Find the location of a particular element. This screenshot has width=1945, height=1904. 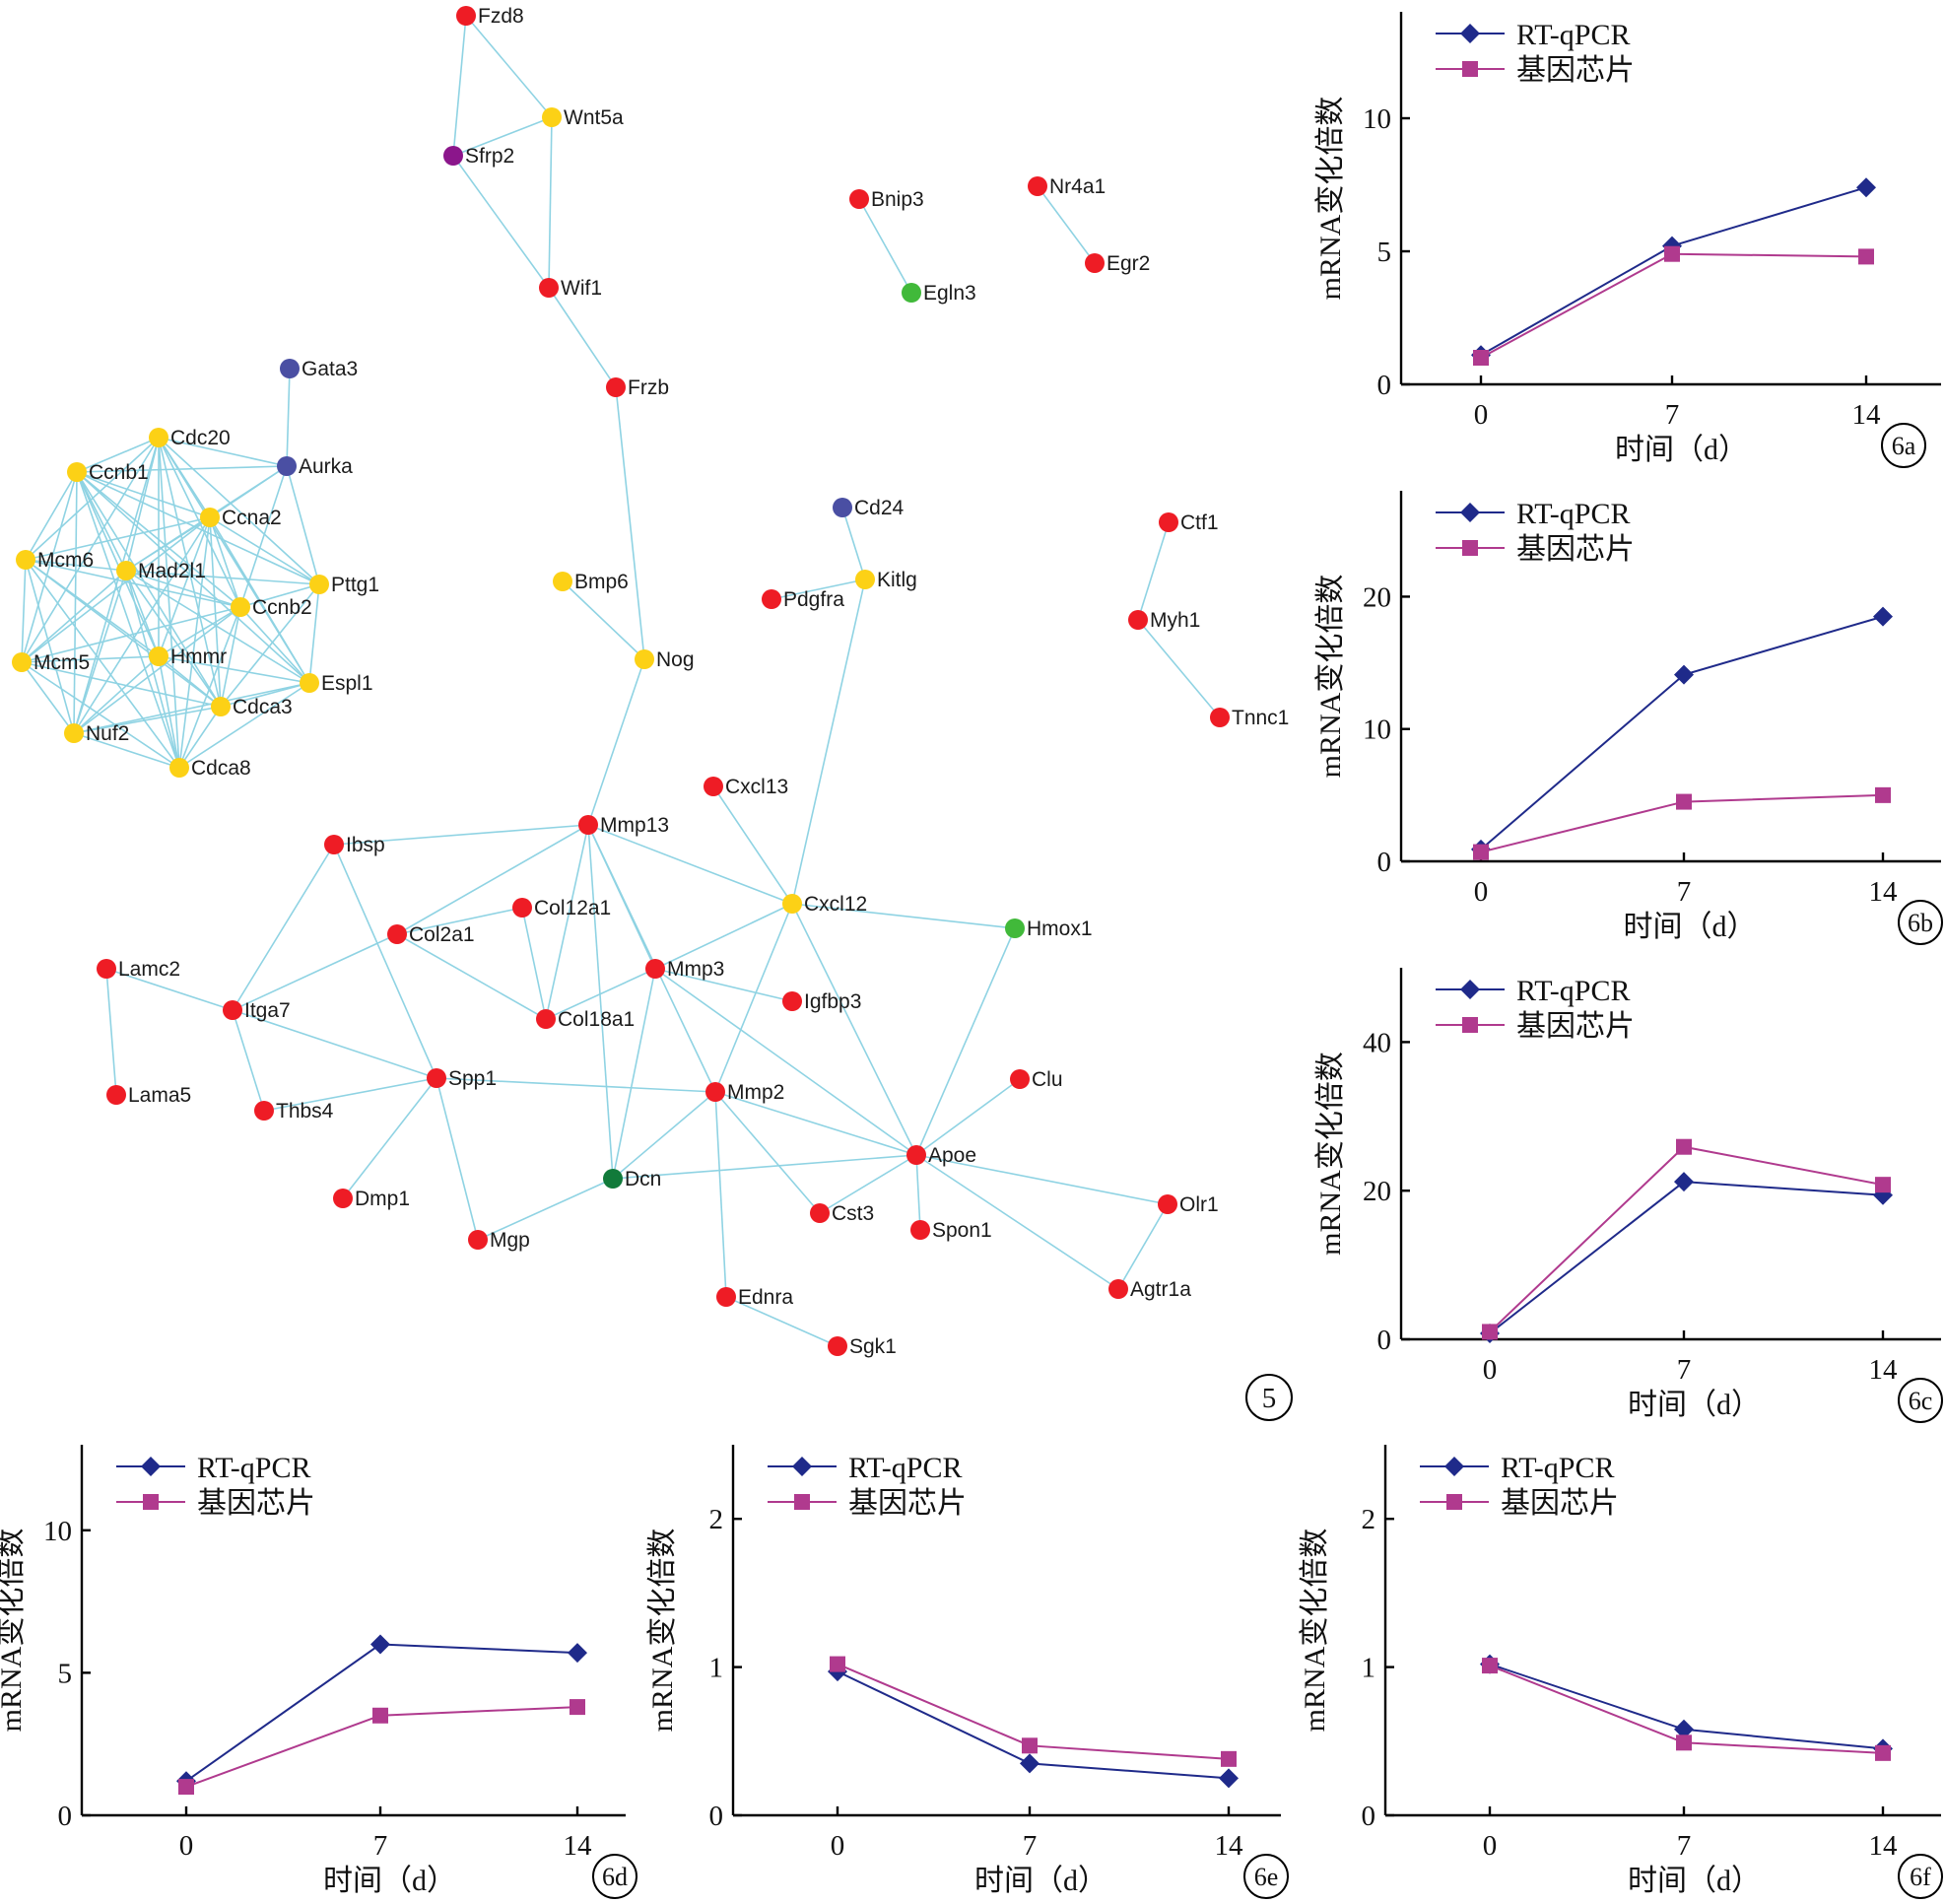

edge-ccnb1-aurka is located at coordinates (182, 469).